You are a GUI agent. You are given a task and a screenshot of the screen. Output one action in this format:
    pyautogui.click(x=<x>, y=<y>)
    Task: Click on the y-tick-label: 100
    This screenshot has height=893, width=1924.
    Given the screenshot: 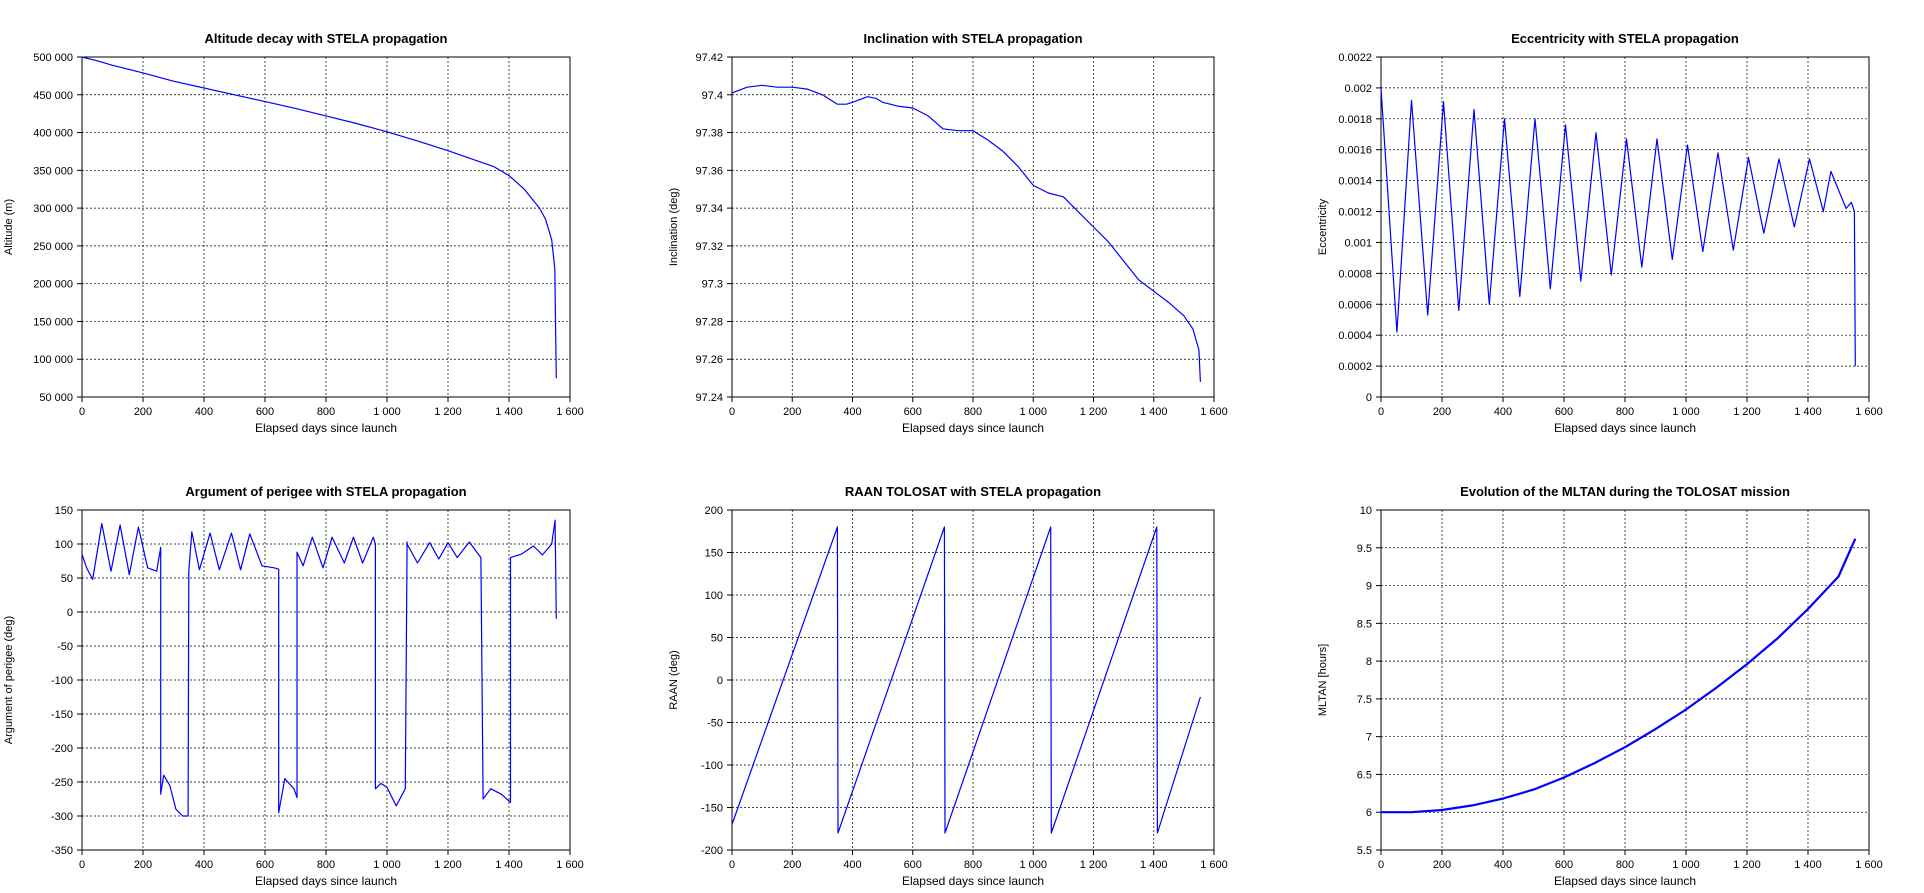 What is the action you would take?
    pyautogui.click(x=64, y=545)
    